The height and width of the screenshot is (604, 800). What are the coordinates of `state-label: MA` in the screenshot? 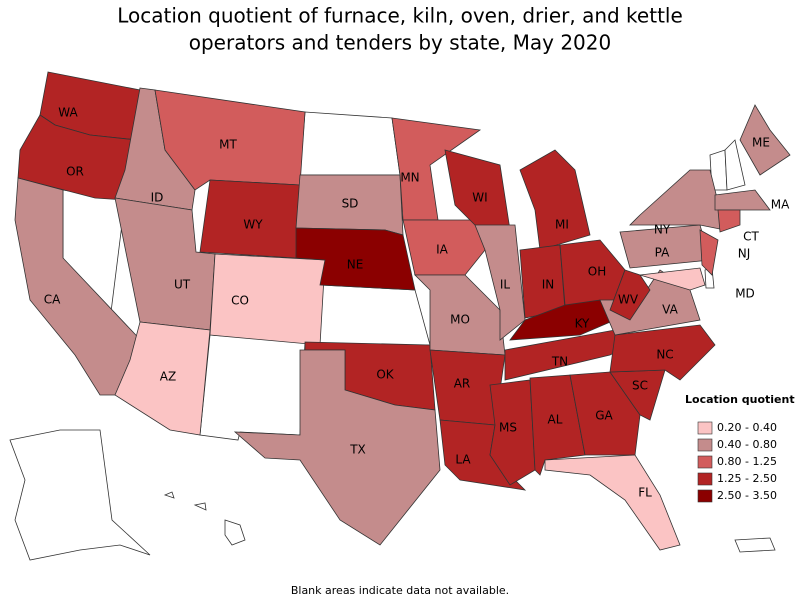 It's located at (780, 205).